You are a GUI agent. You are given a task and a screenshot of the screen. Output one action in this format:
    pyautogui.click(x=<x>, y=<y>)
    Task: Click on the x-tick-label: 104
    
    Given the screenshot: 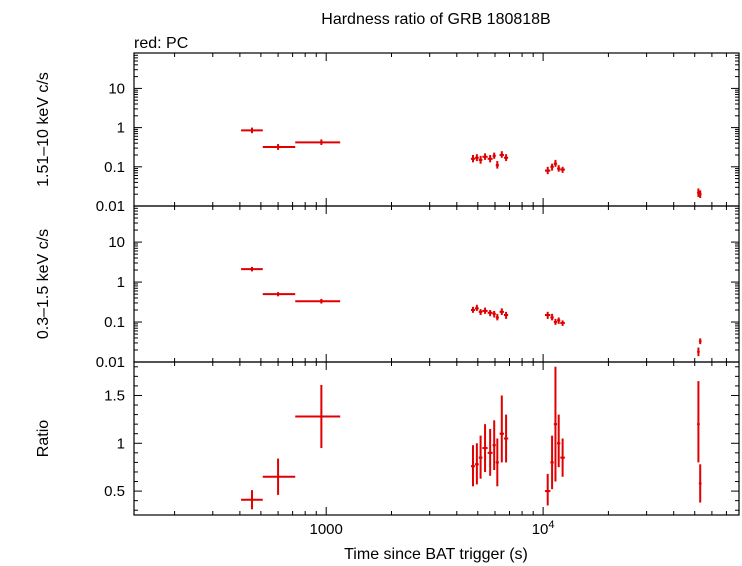 What is the action you would take?
    pyautogui.click(x=543, y=528)
    